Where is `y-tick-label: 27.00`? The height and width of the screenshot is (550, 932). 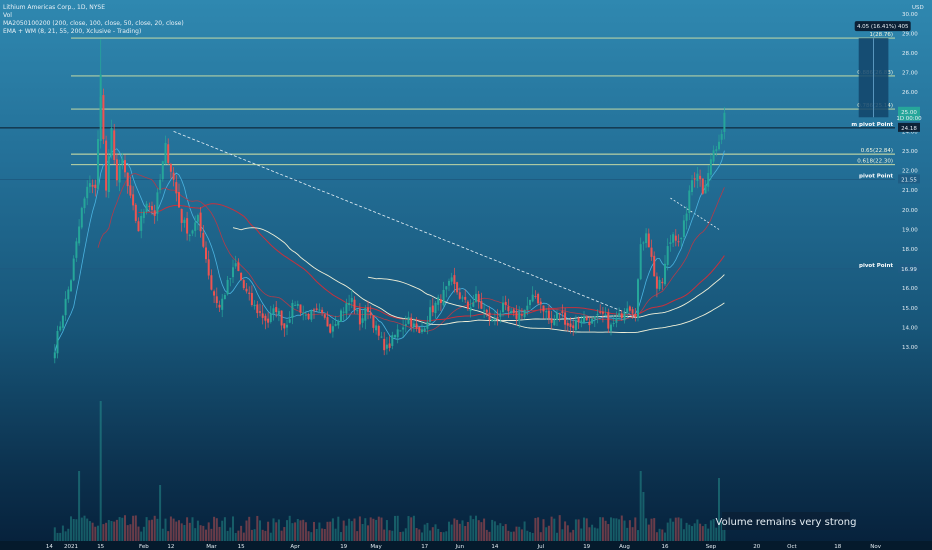
y-tick-label: 27.00 is located at coordinates (910, 74).